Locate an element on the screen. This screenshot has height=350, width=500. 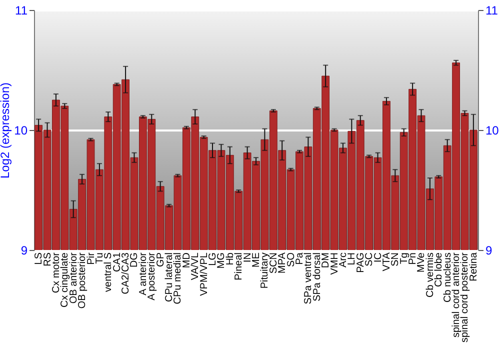
y-axis-title: Log2 (expression) is located at coordinates (6, 130).